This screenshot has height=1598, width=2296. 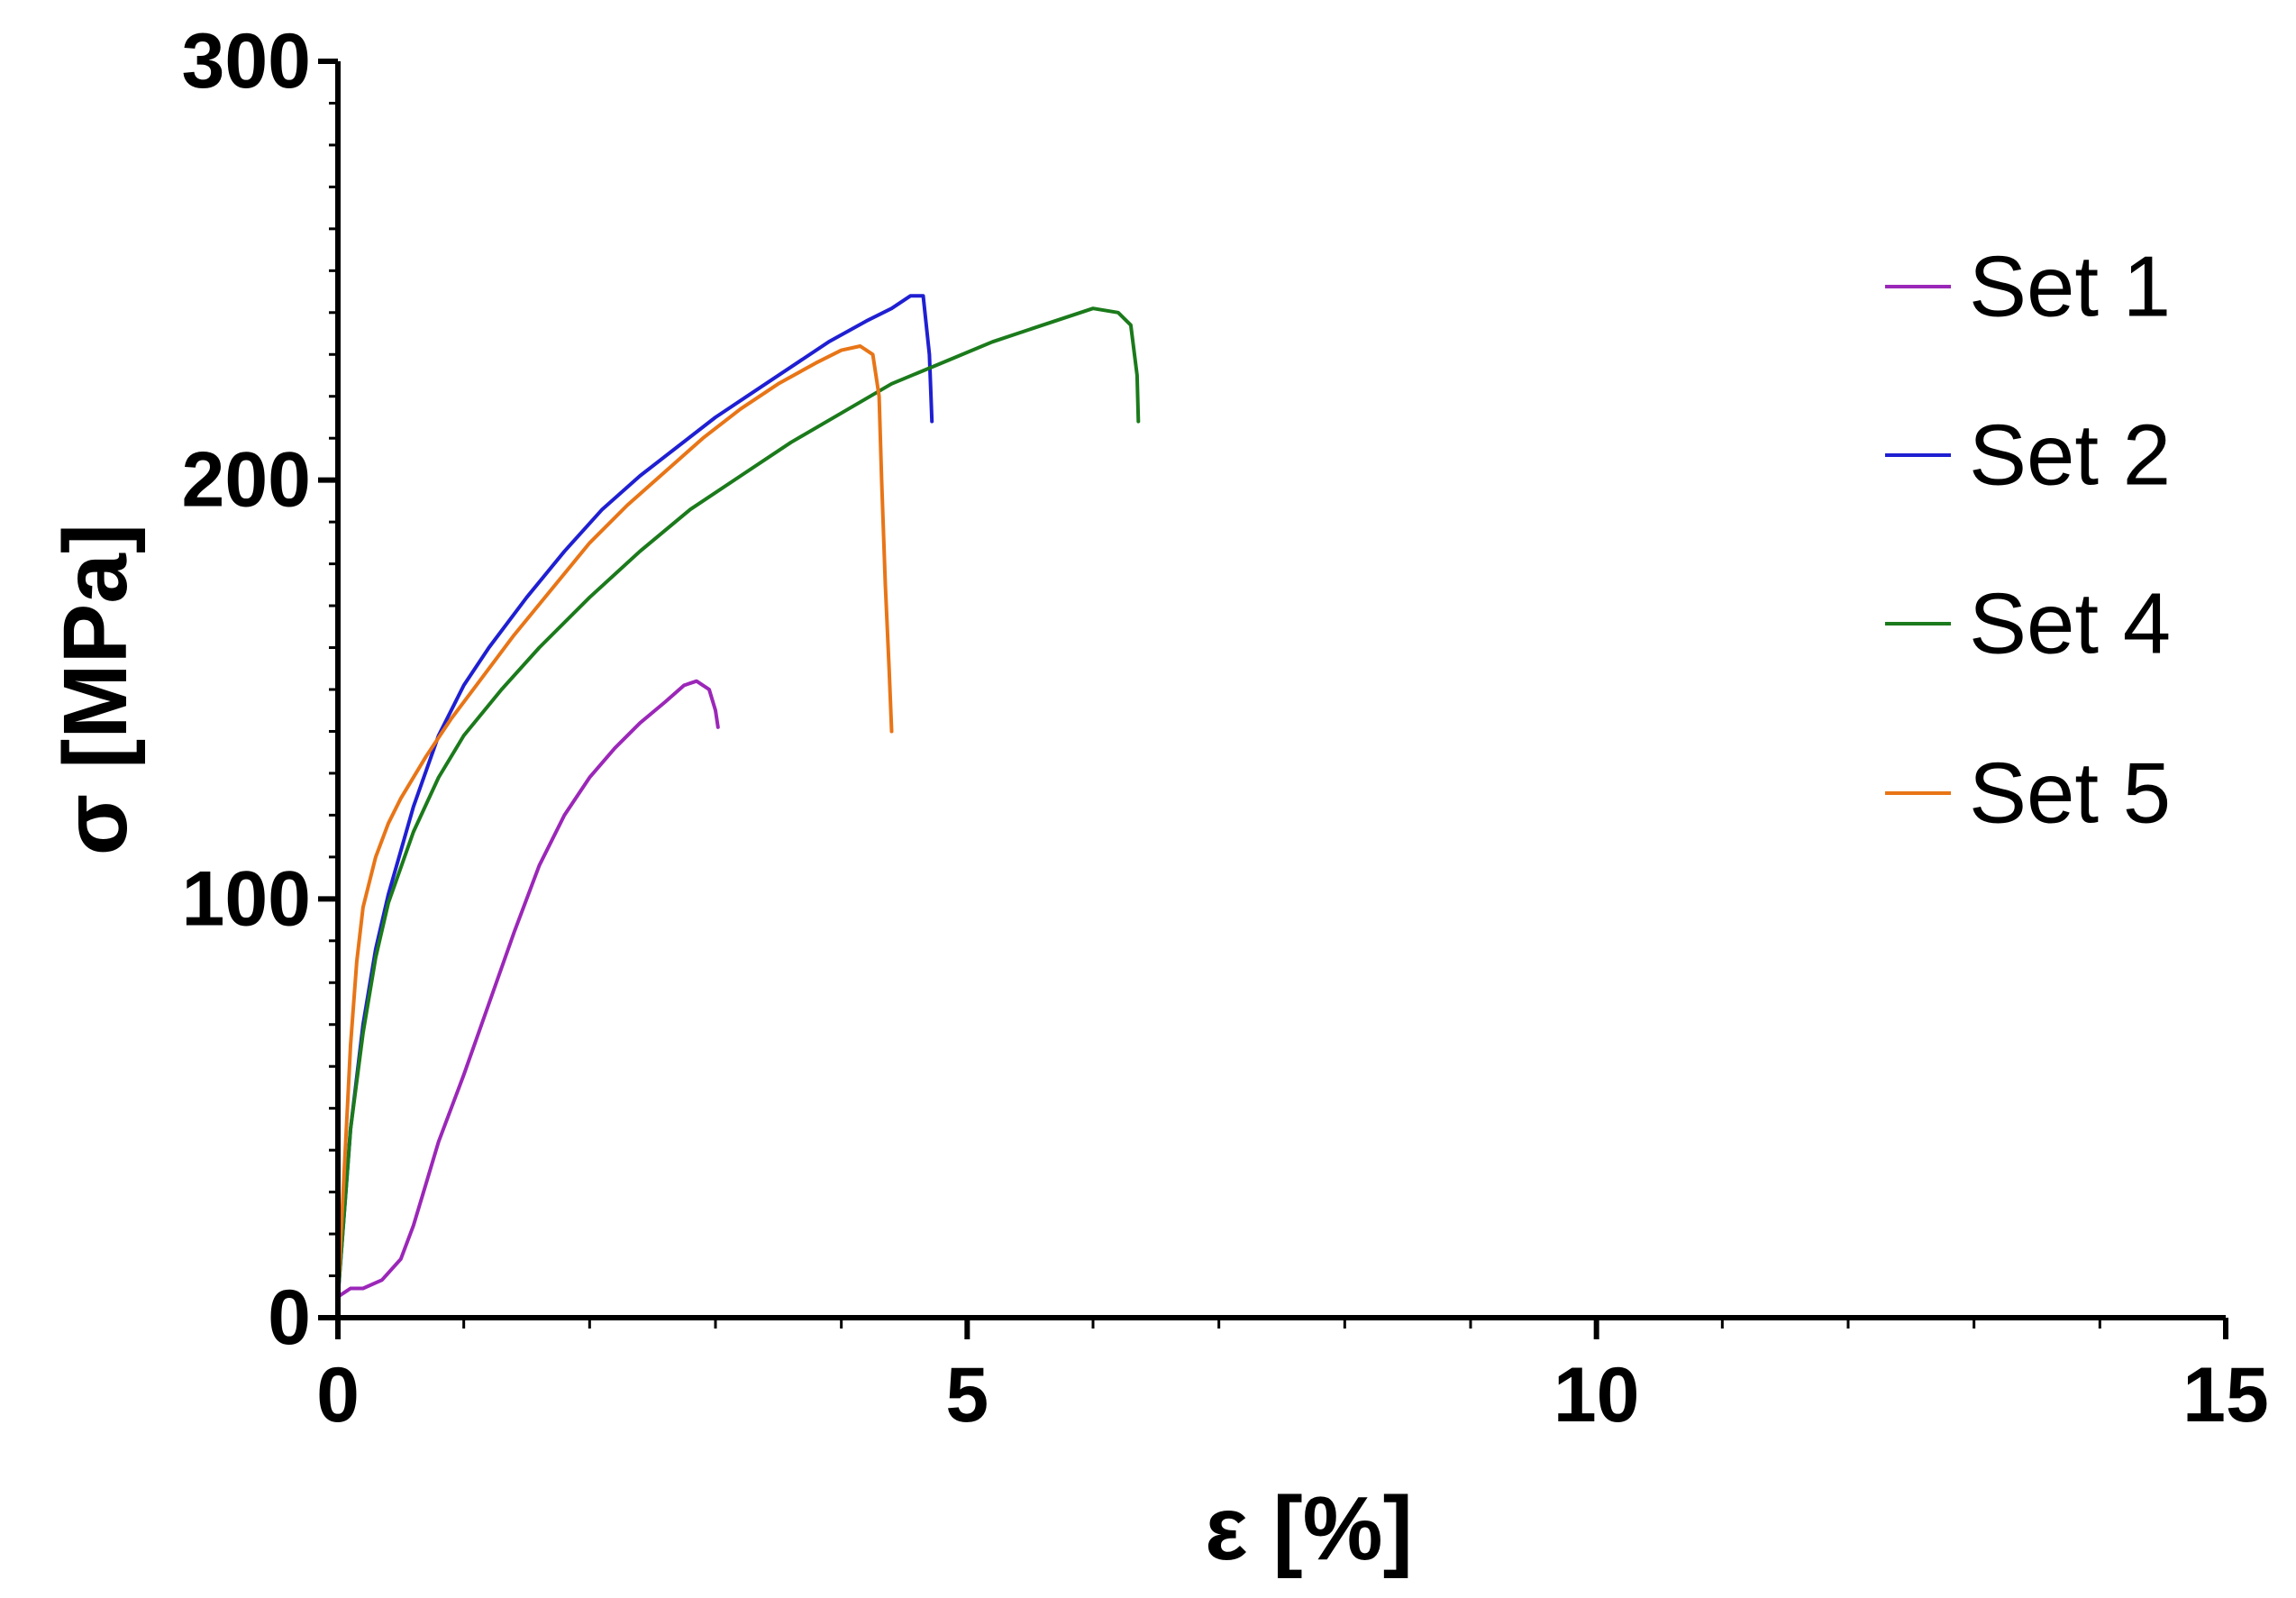 I want to click on legend-item: Set 5, so click(x=2028, y=794).